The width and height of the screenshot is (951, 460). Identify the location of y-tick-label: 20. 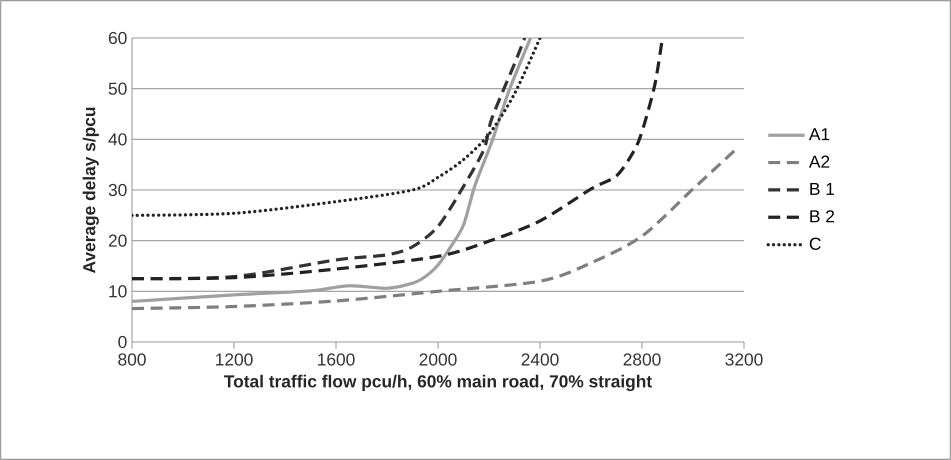
(117, 240).